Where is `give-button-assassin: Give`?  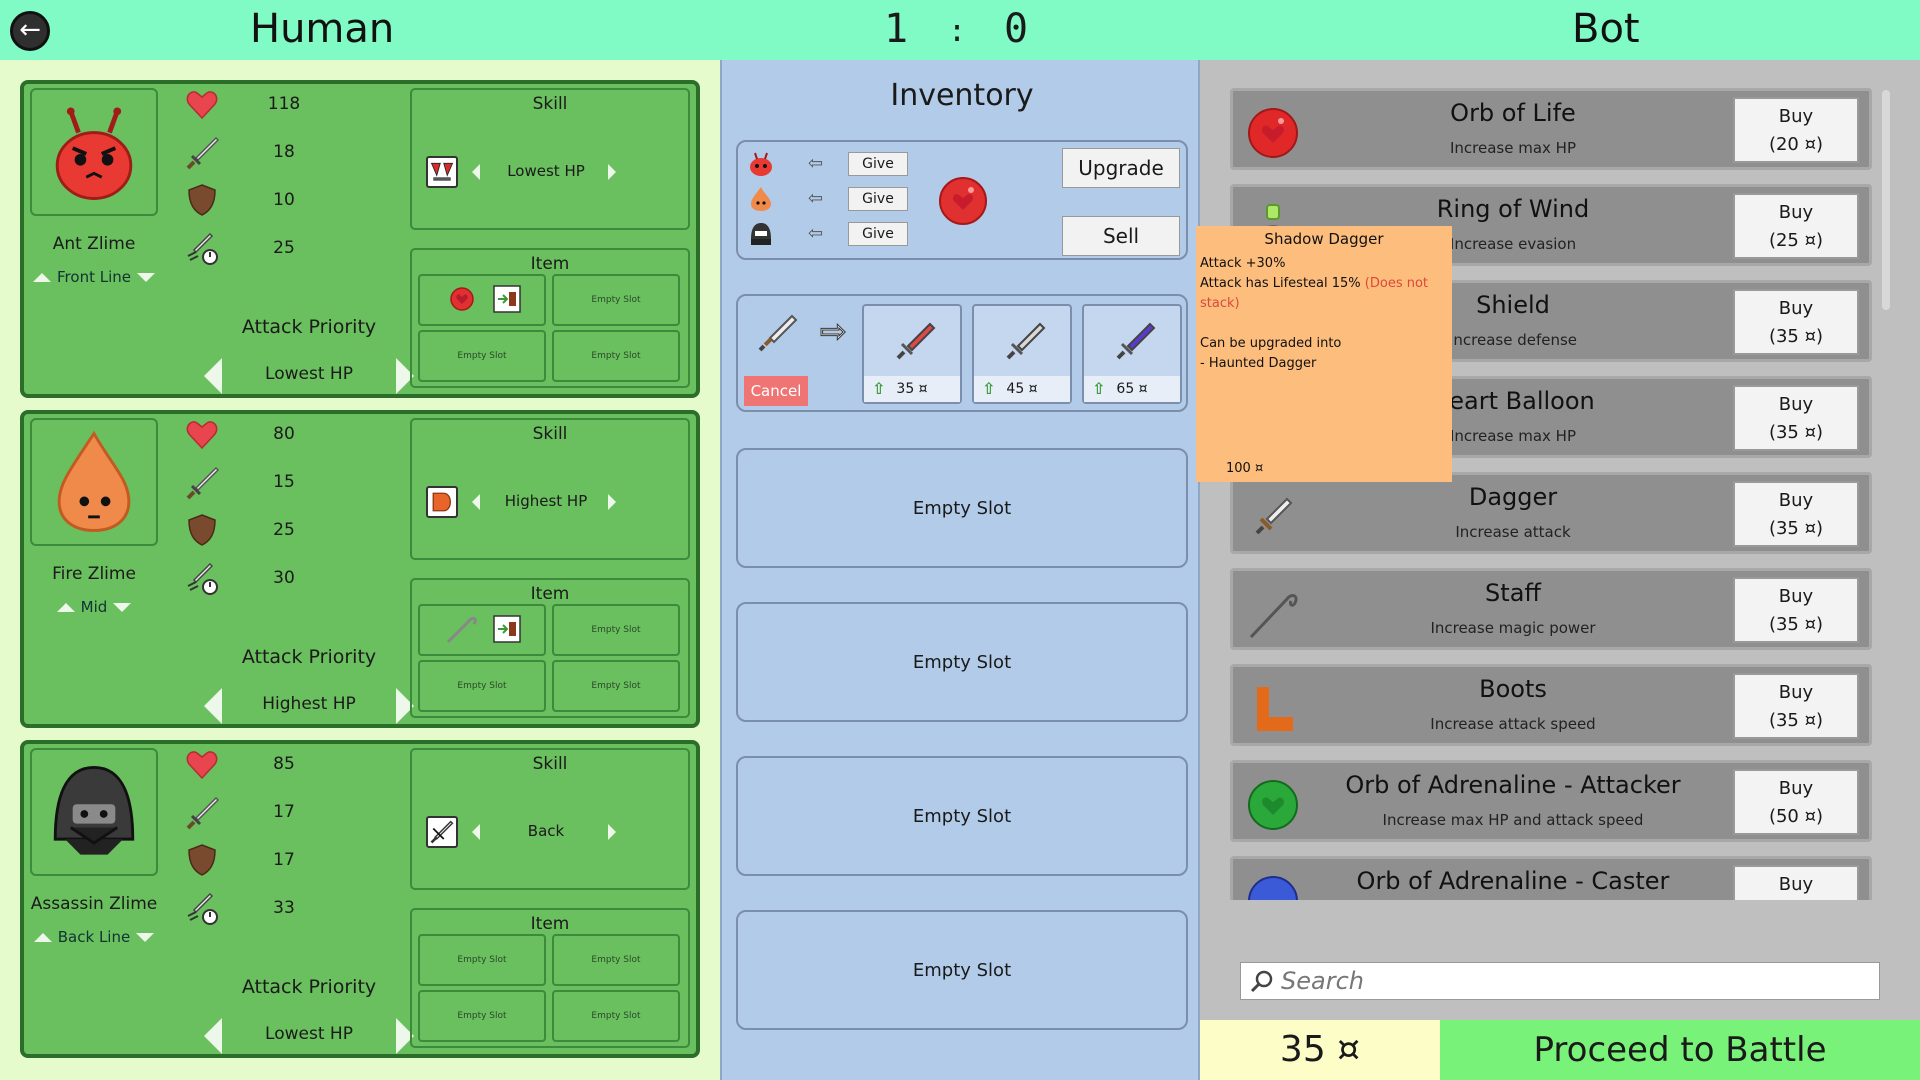 give-button-assassin: Give is located at coordinates (878, 234).